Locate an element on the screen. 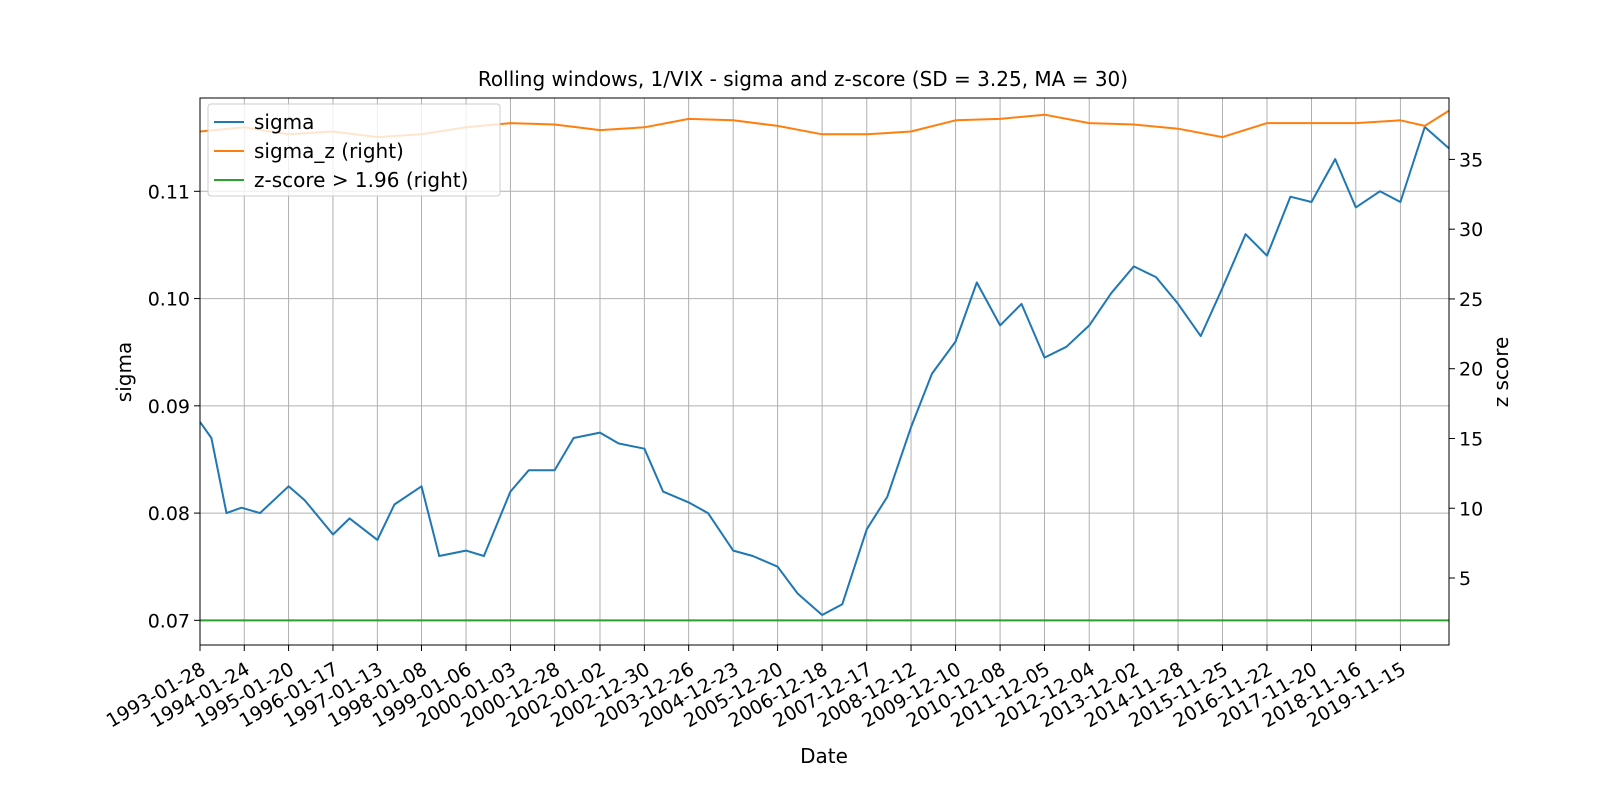 This screenshot has height=800, width=1600. y-right-tick-label: 5 is located at coordinates (1465, 579).